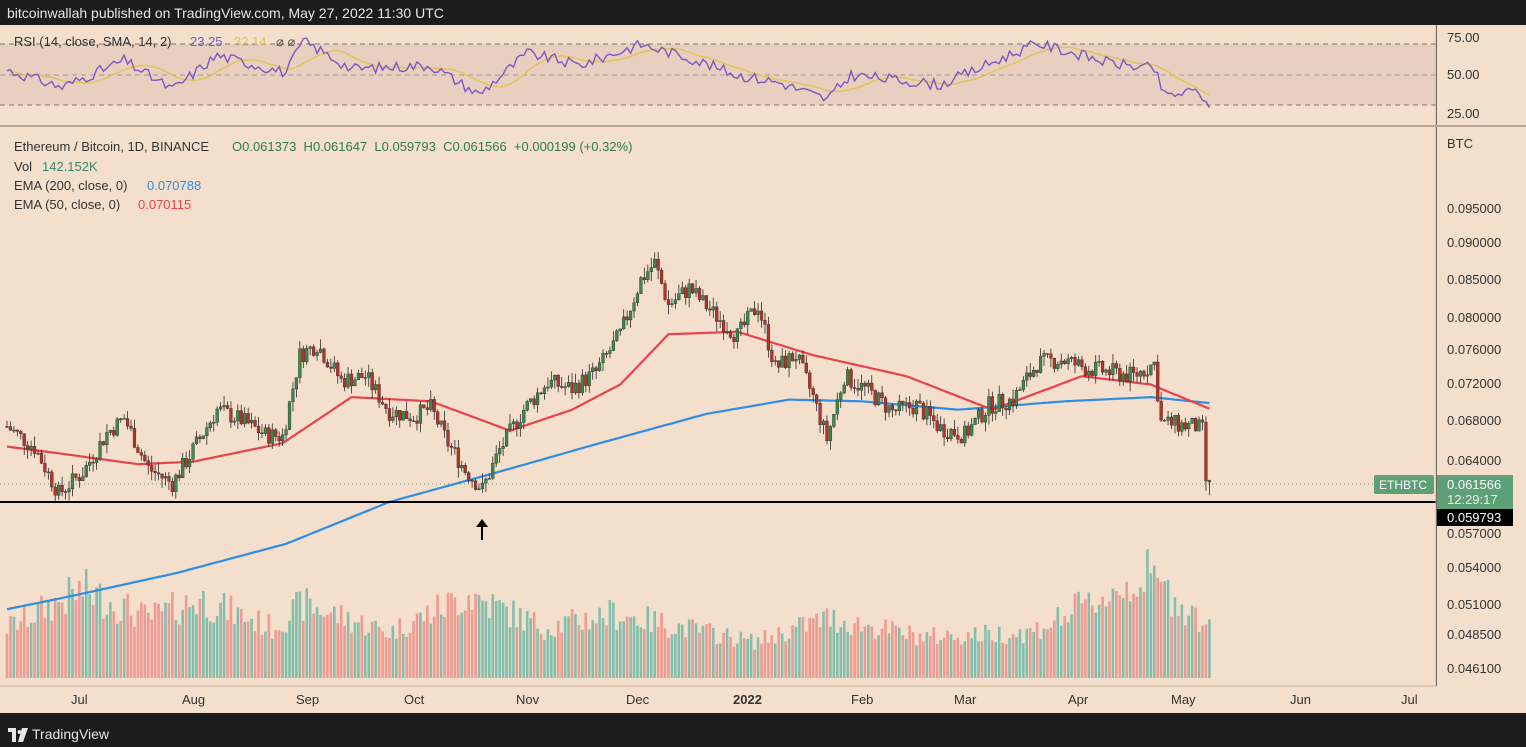 The height and width of the screenshot is (747, 1526). I want to click on time-label: May, so click(1183, 699).